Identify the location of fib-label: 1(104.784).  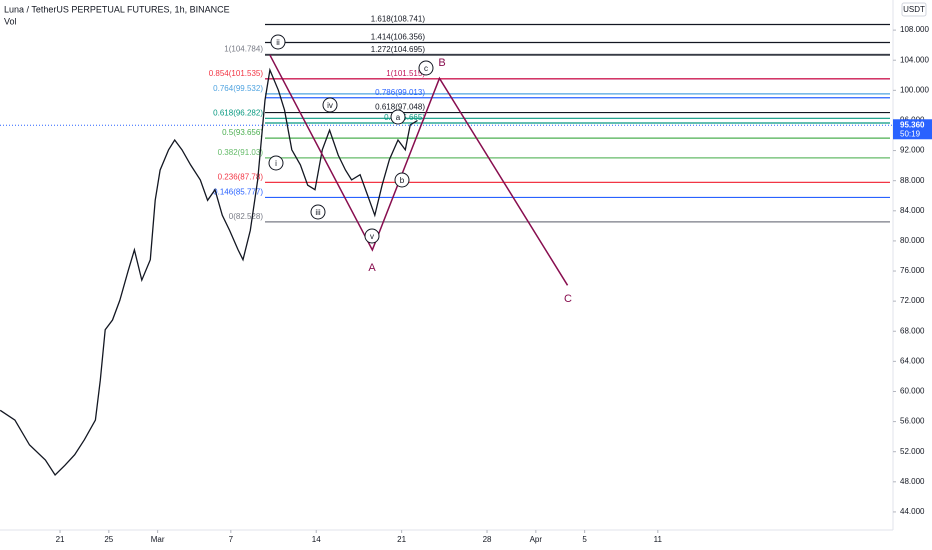
(243, 48).